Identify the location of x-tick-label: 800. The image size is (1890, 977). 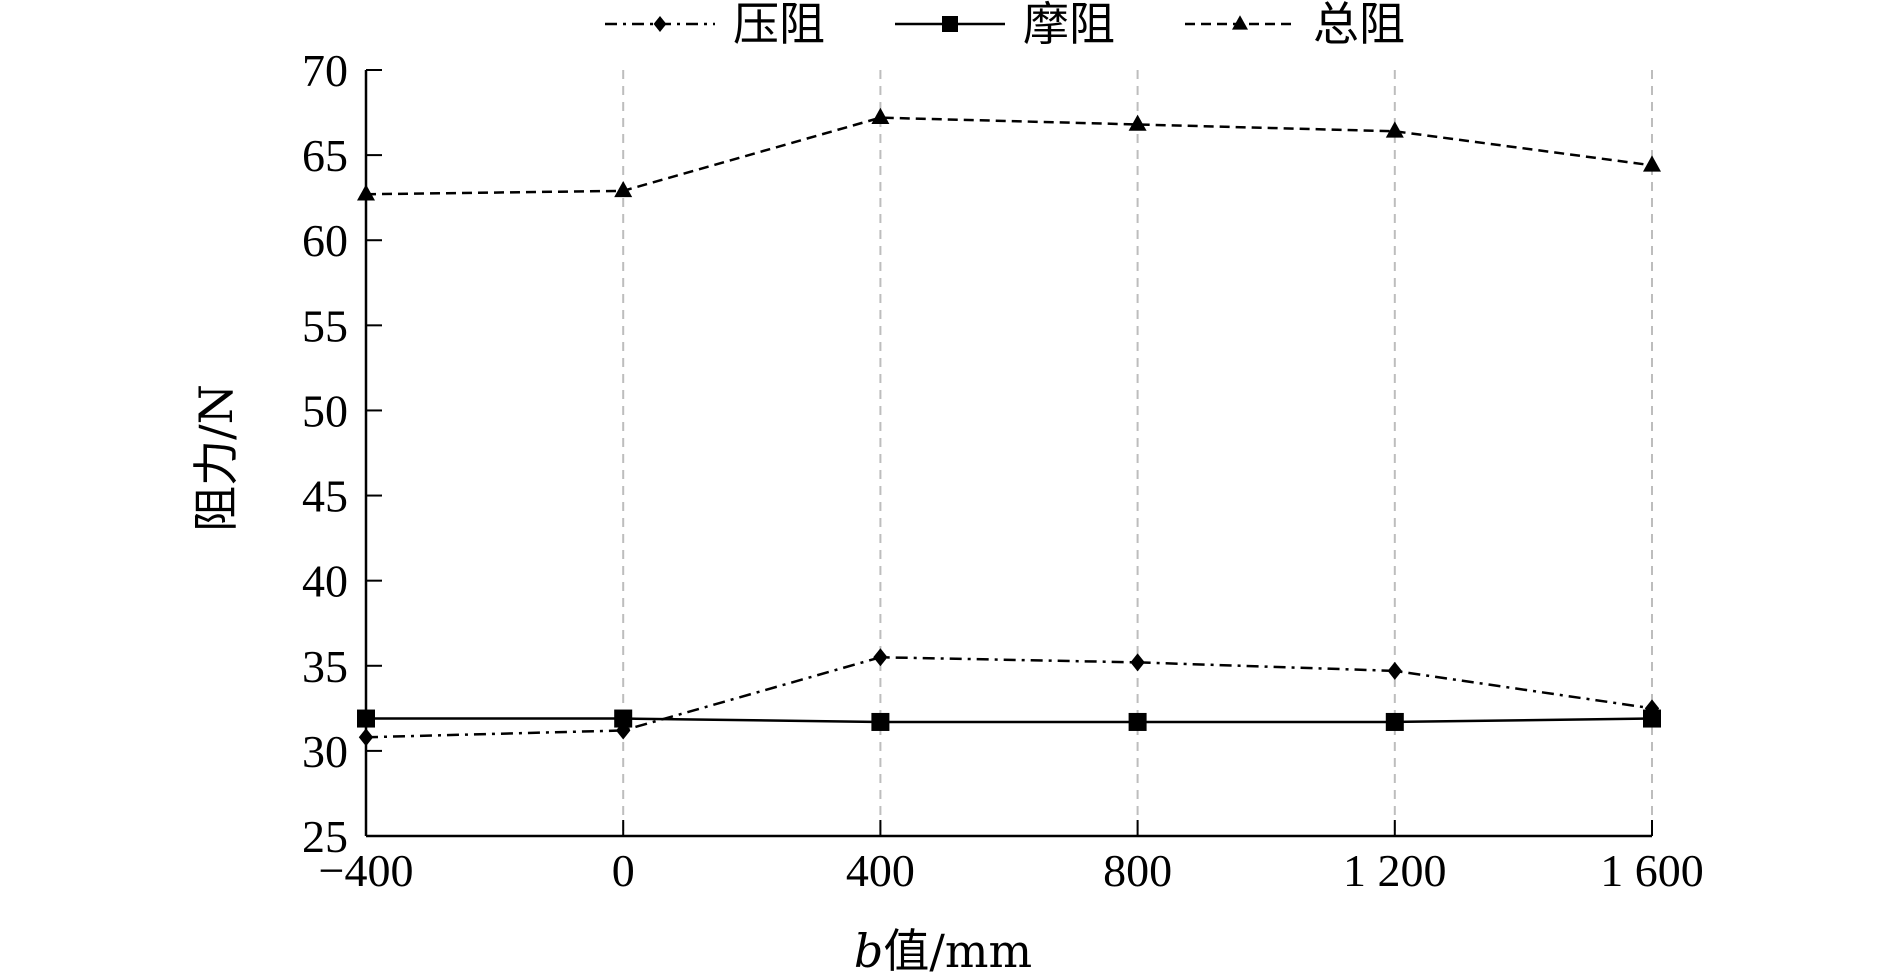
(1137, 870).